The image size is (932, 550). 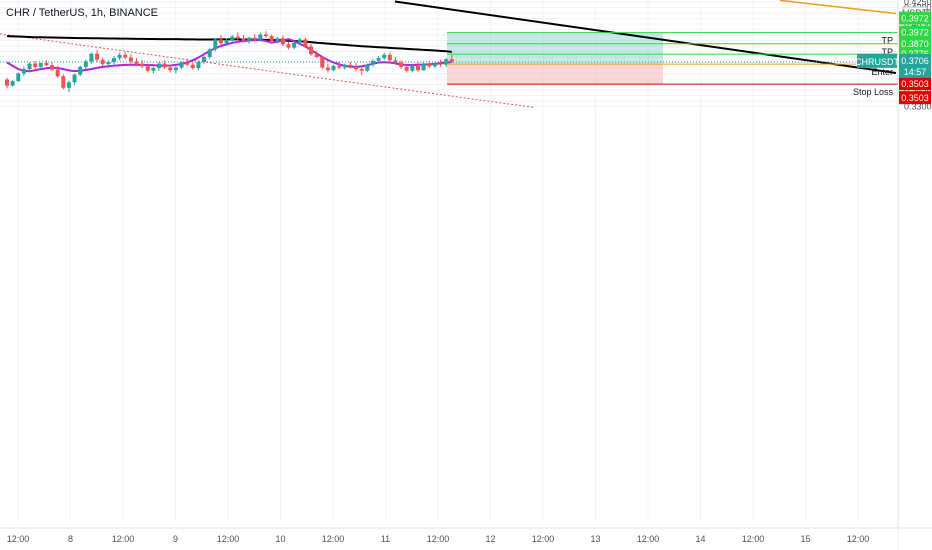 I want to click on trendline-orange, so click(x=838, y=7).